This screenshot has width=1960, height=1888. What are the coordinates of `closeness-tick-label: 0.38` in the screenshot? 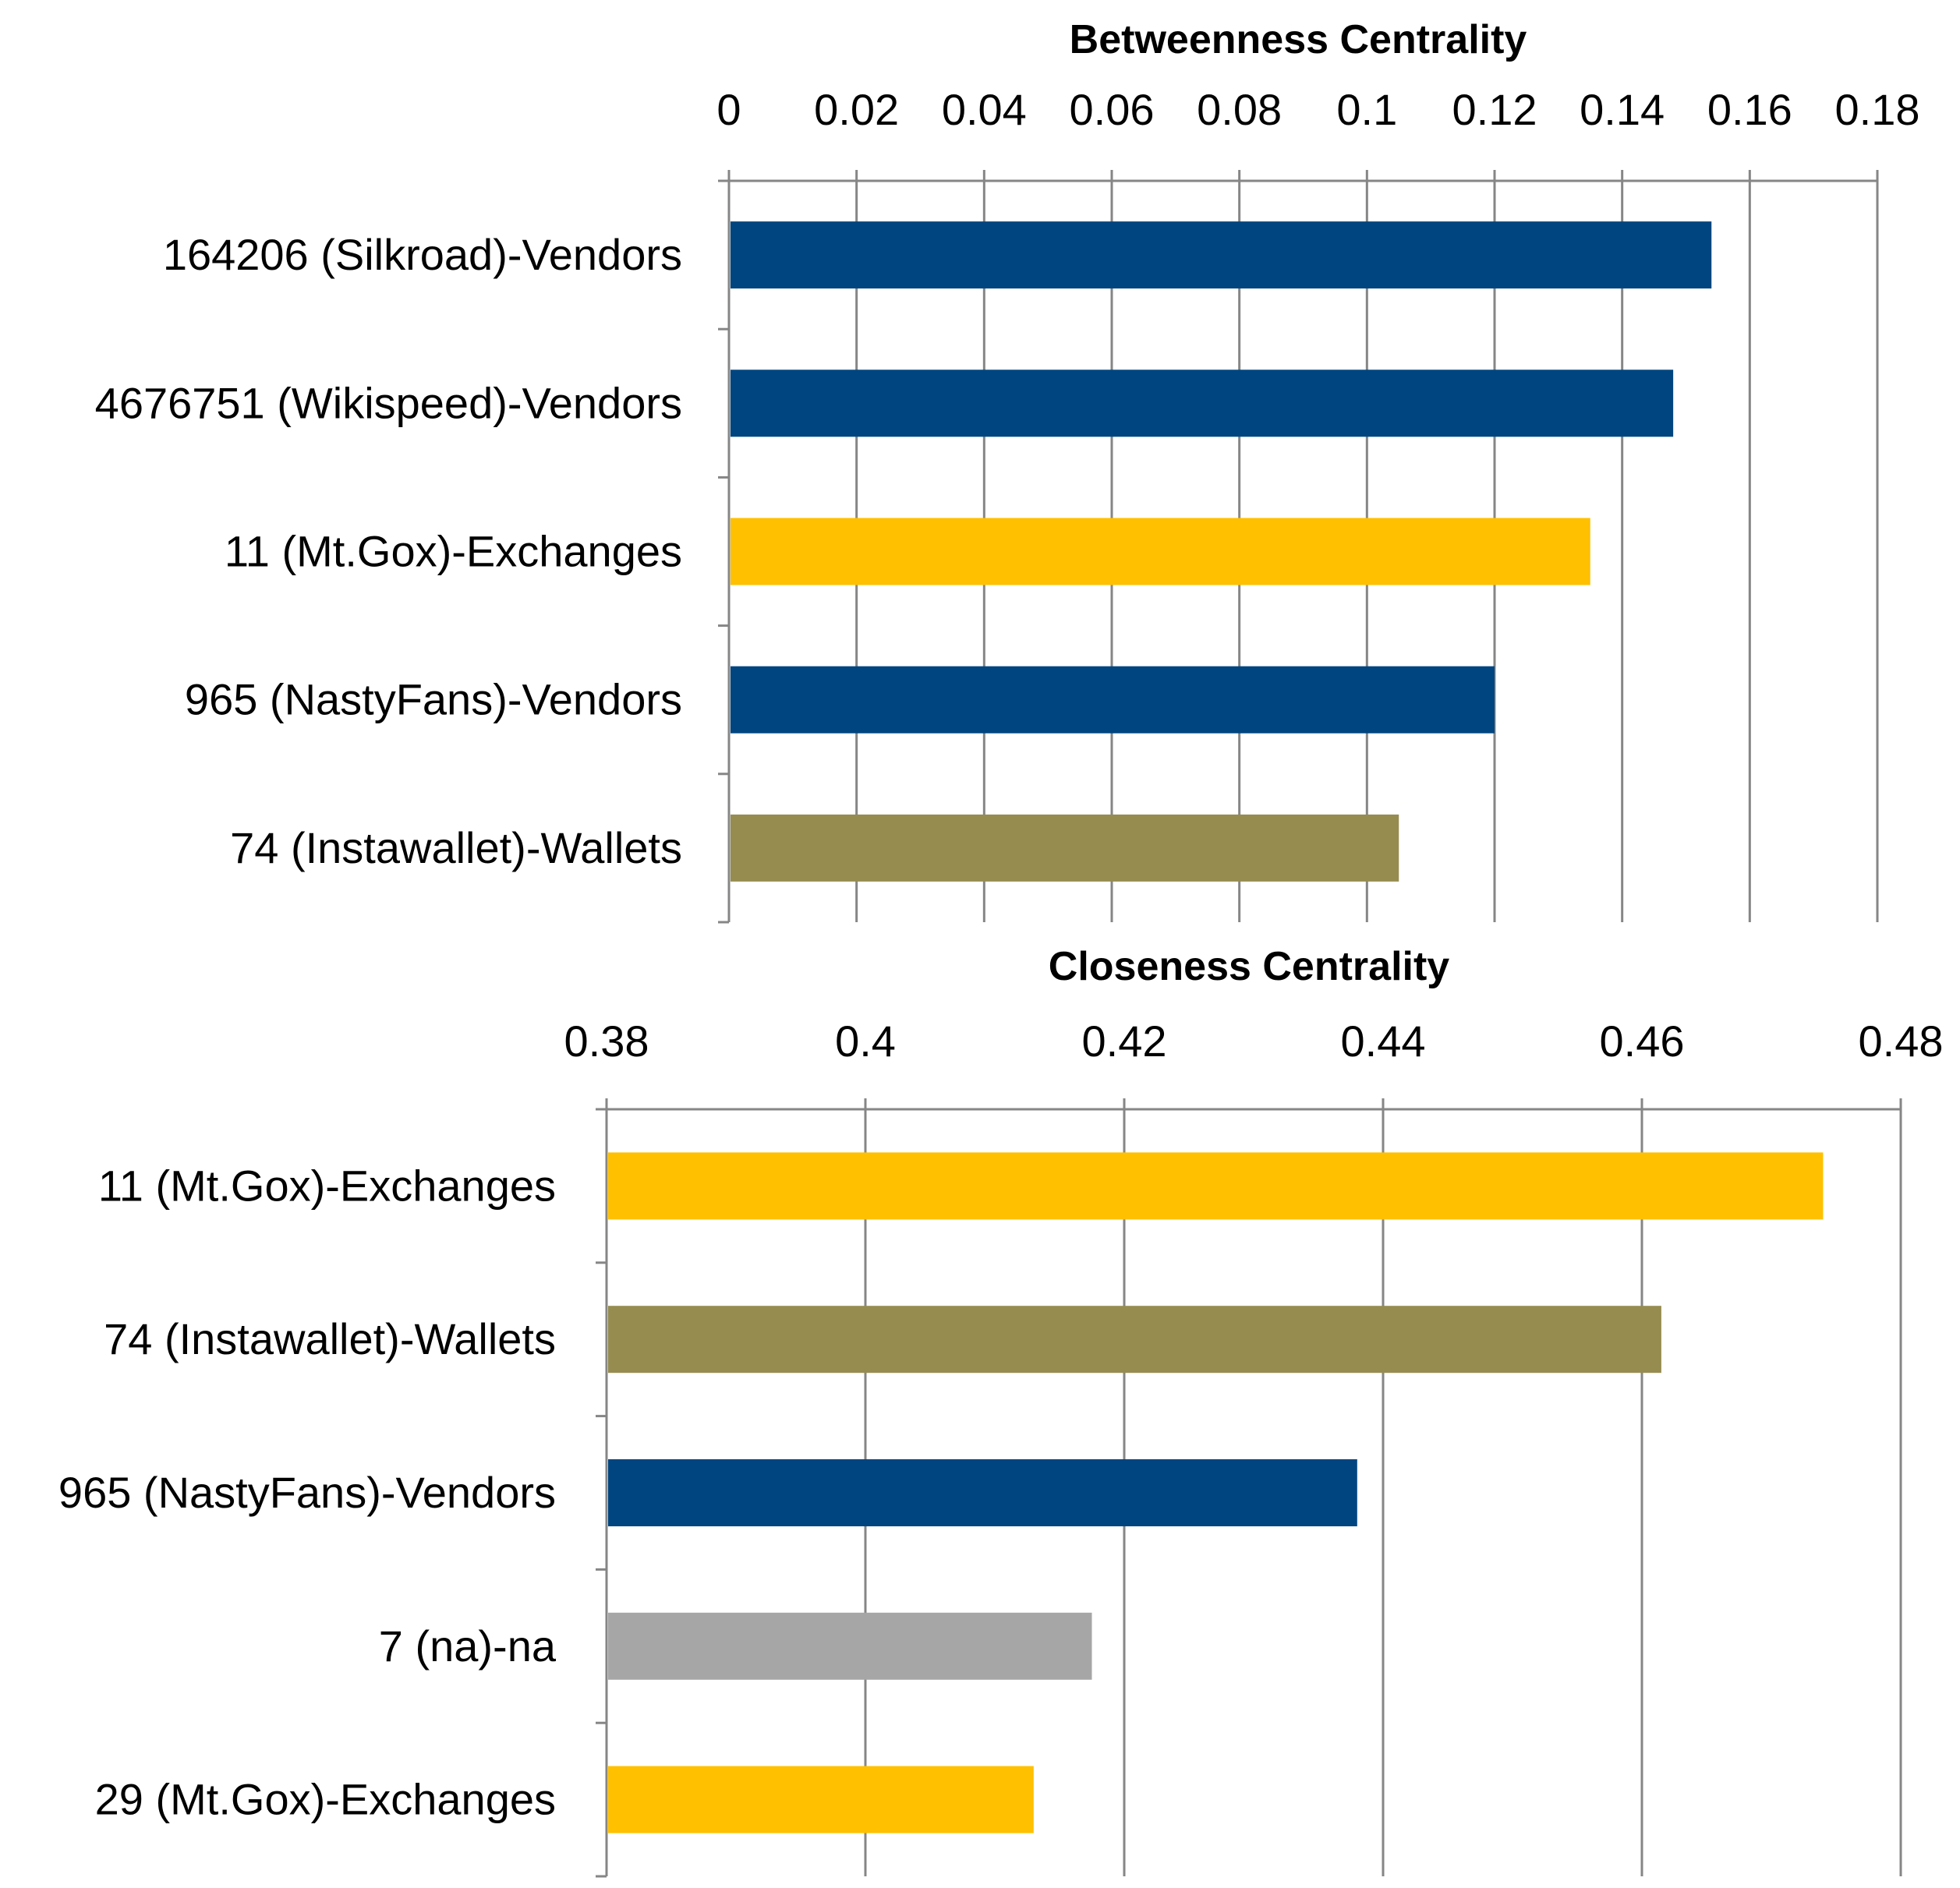 It's located at (606, 1041).